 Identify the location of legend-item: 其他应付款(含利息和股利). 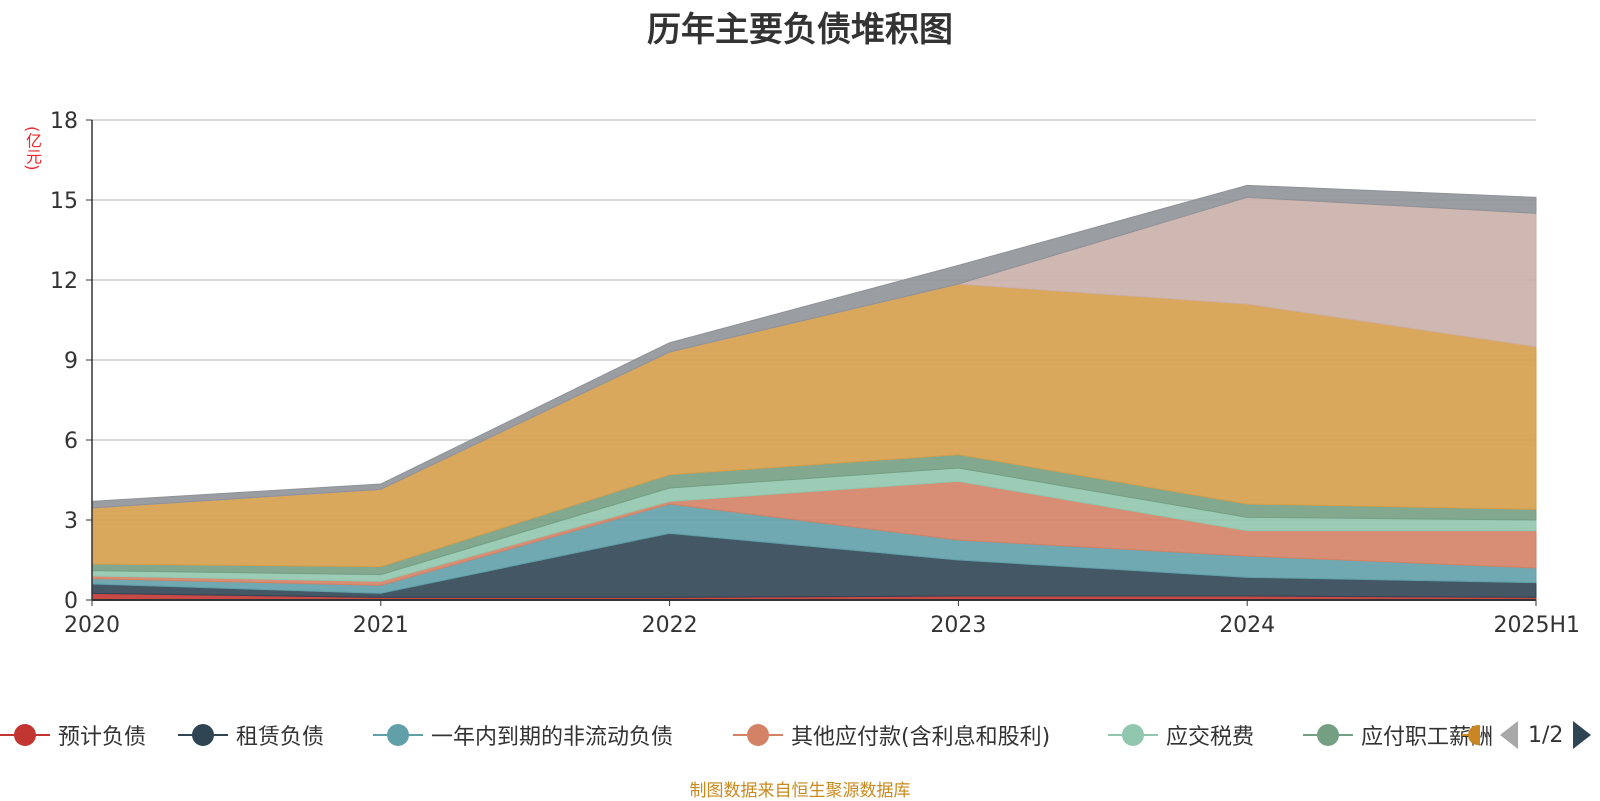
(891, 735).